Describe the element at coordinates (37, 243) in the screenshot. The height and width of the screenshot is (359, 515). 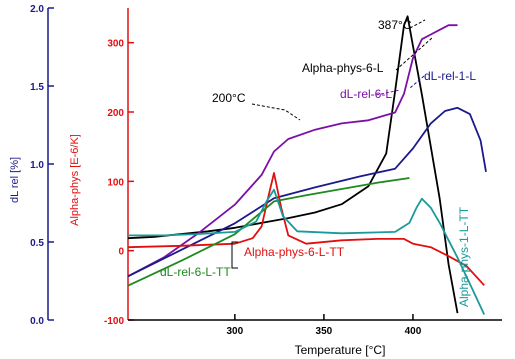
I see `dl-tick-label: 0.5` at that location.